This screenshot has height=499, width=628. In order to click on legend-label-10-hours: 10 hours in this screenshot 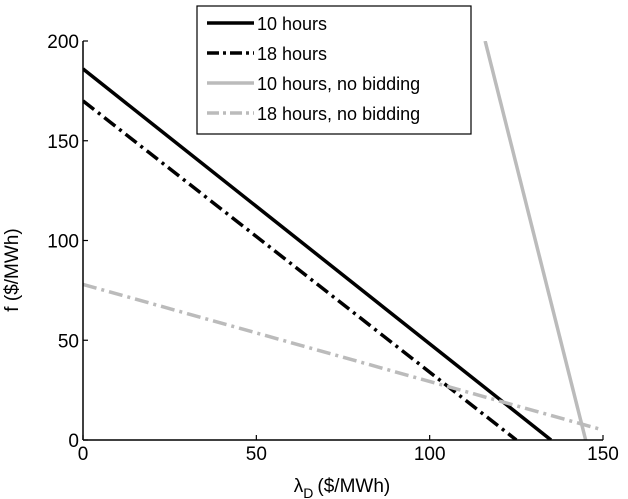, I will do `click(292, 24)`.